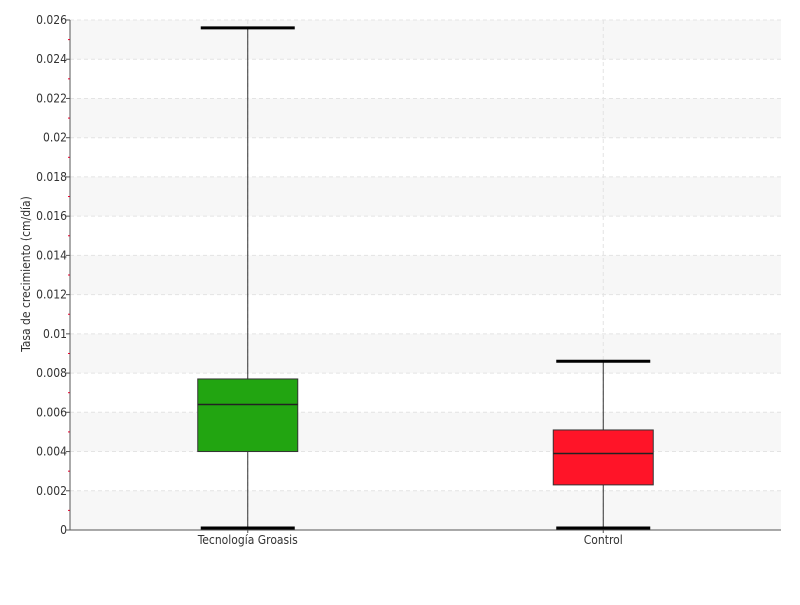 This screenshot has height=605, width=800. Describe the element at coordinates (51, 59) in the screenshot. I see `y-tick-label: 0.024` at that location.